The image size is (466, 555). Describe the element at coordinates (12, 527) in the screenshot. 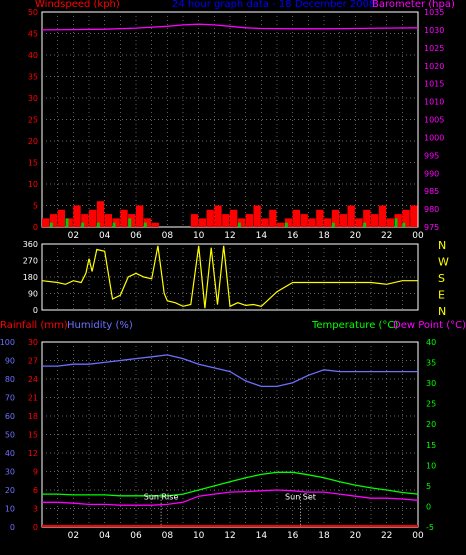

I see `humidity-y-tick: 0` at that location.